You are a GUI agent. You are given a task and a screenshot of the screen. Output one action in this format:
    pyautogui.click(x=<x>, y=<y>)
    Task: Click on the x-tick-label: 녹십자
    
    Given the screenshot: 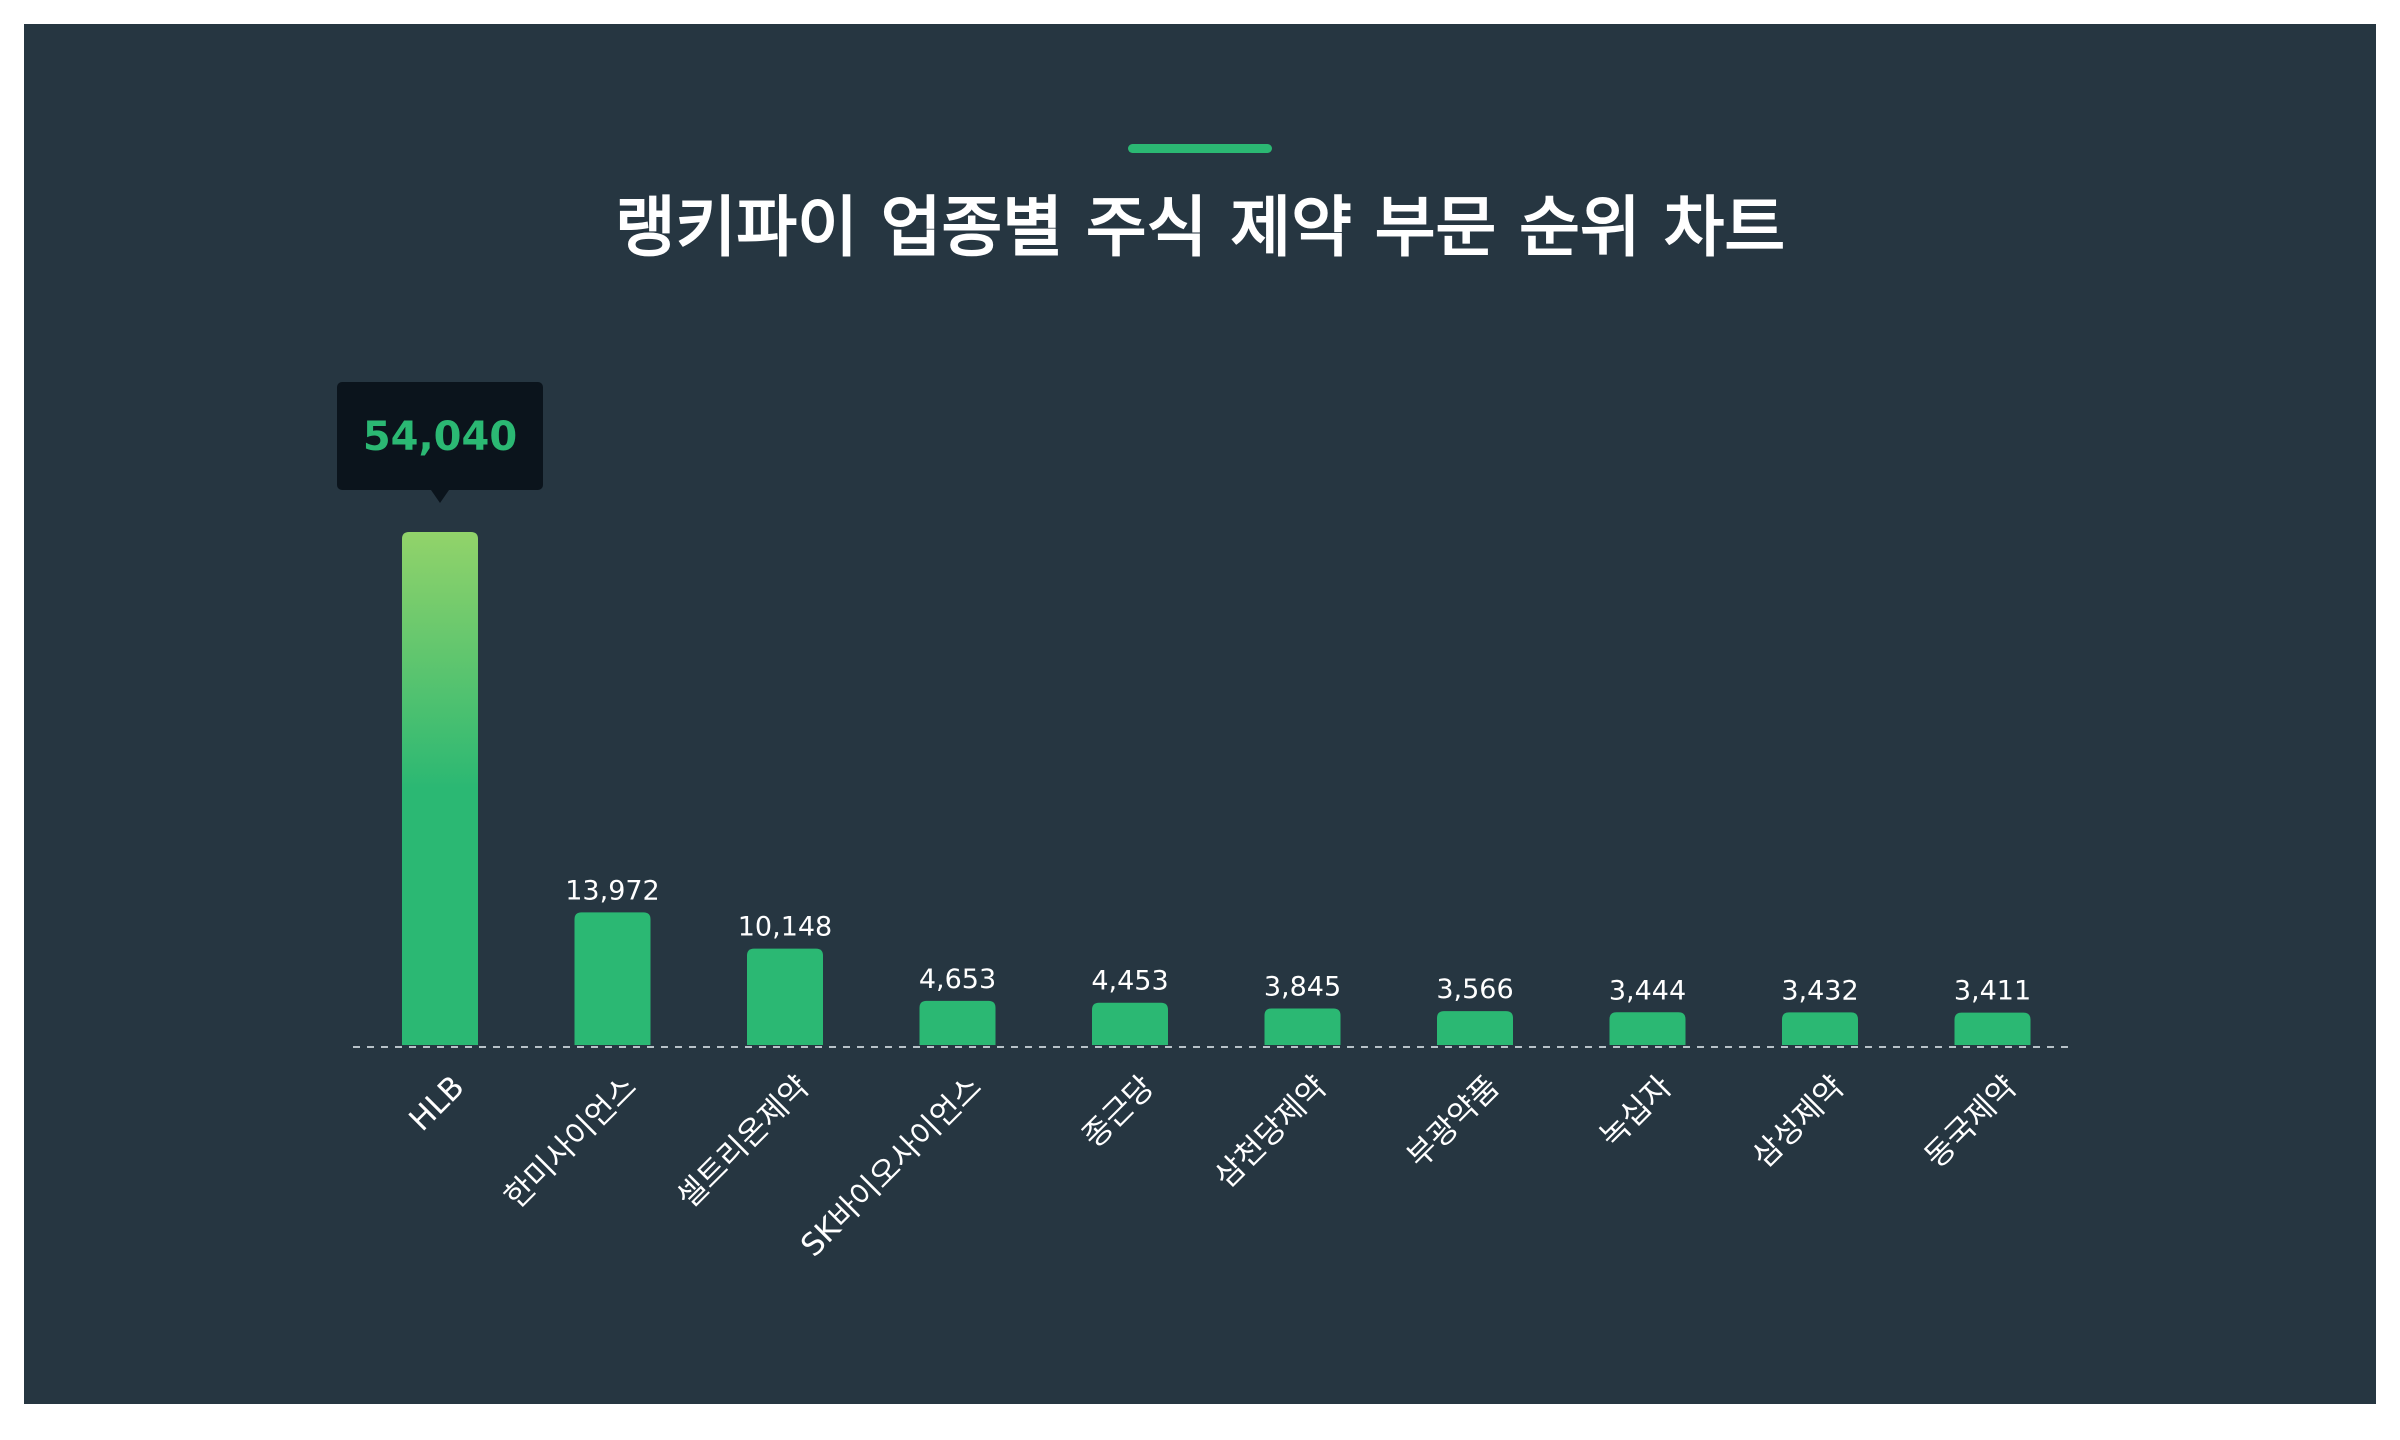 What is the action you would take?
    pyautogui.click(x=1636, y=1112)
    